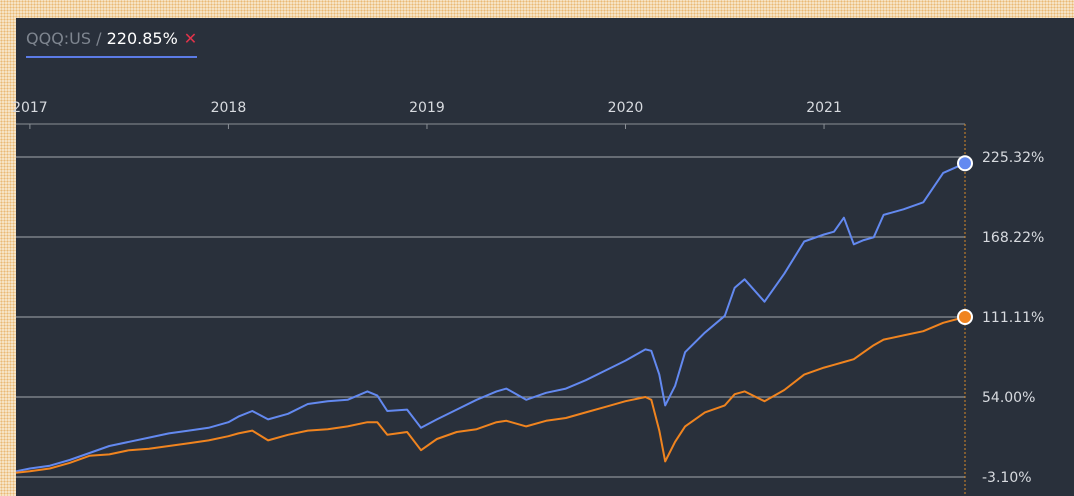 The height and width of the screenshot is (496, 1074). I want to click on compare-legend-chip: QQQ:US / 220.85% ✕, so click(112, 42).